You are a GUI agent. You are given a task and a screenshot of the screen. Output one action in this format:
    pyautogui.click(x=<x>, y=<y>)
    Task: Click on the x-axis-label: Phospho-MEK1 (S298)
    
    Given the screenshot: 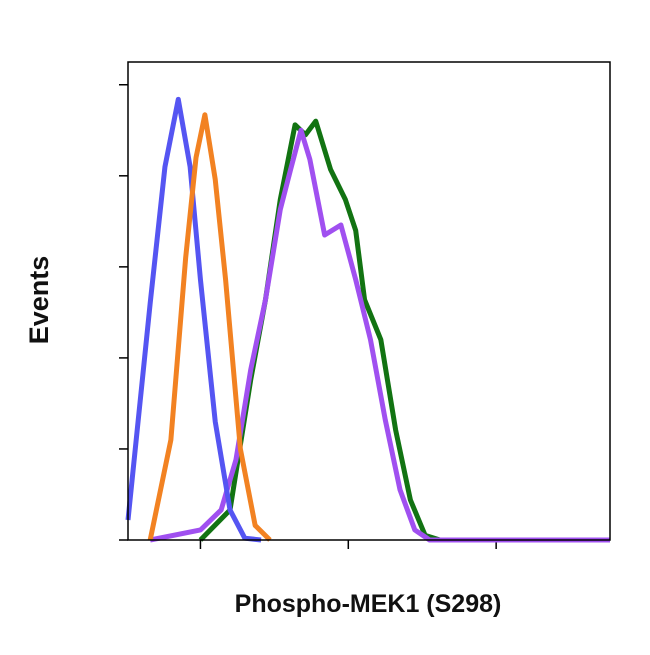 What is the action you would take?
    pyautogui.click(x=368, y=604)
    